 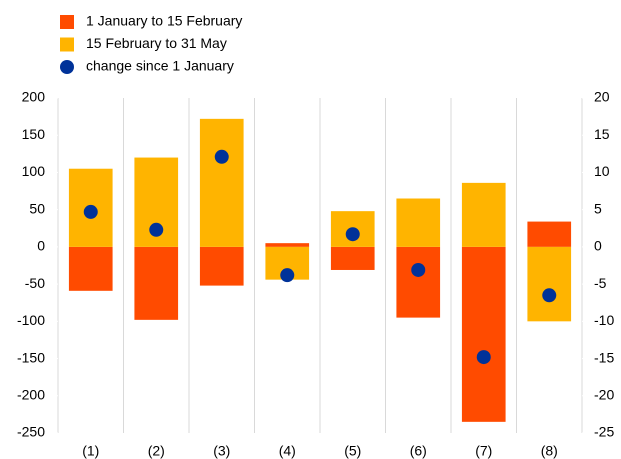 I want to click on y2-tick-label: -15, so click(x=604, y=357).